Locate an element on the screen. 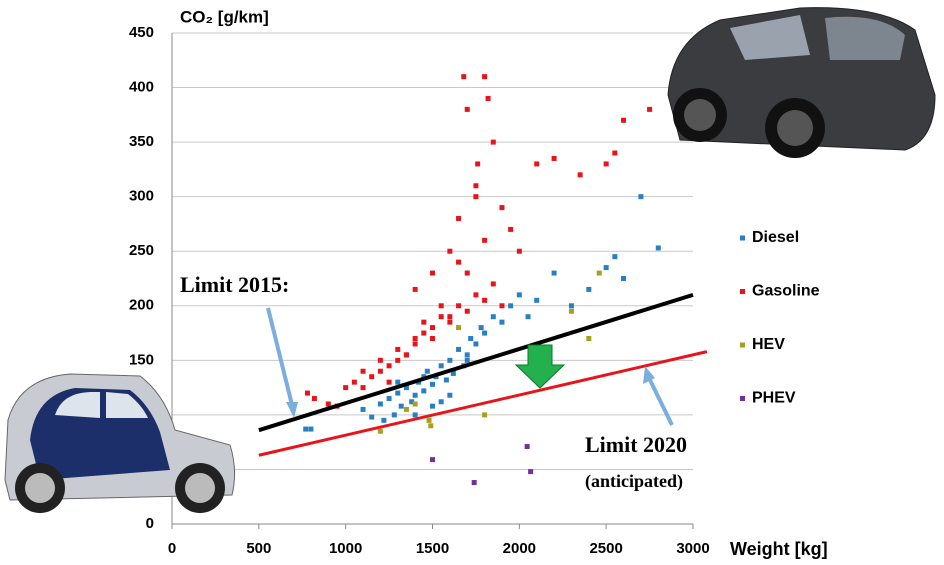 This screenshot has height=565, width=944. x-tick-label: 0 is located at coordinates (172, 548).